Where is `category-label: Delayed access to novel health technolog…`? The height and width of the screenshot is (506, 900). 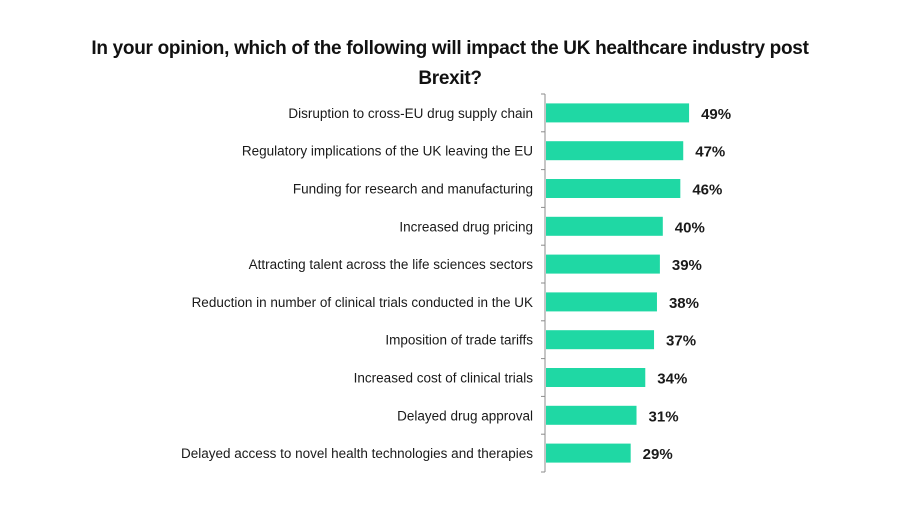
category-label: Delayed access to novel health technolog… is located at coordinates (357, 453).